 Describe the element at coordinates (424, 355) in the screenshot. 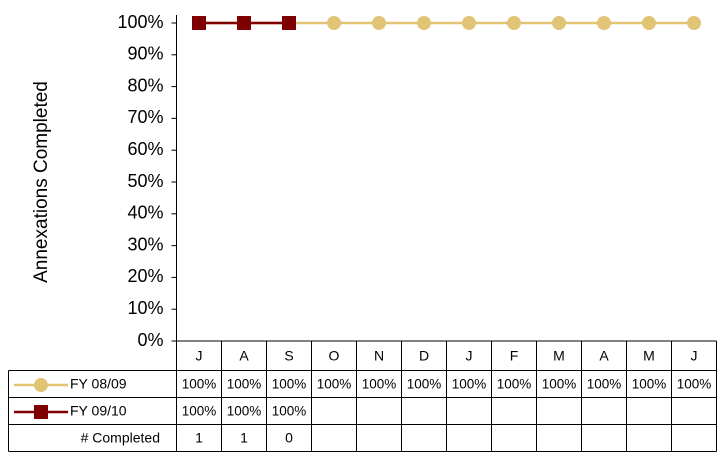

I see `x-tick-label: D` at that location.